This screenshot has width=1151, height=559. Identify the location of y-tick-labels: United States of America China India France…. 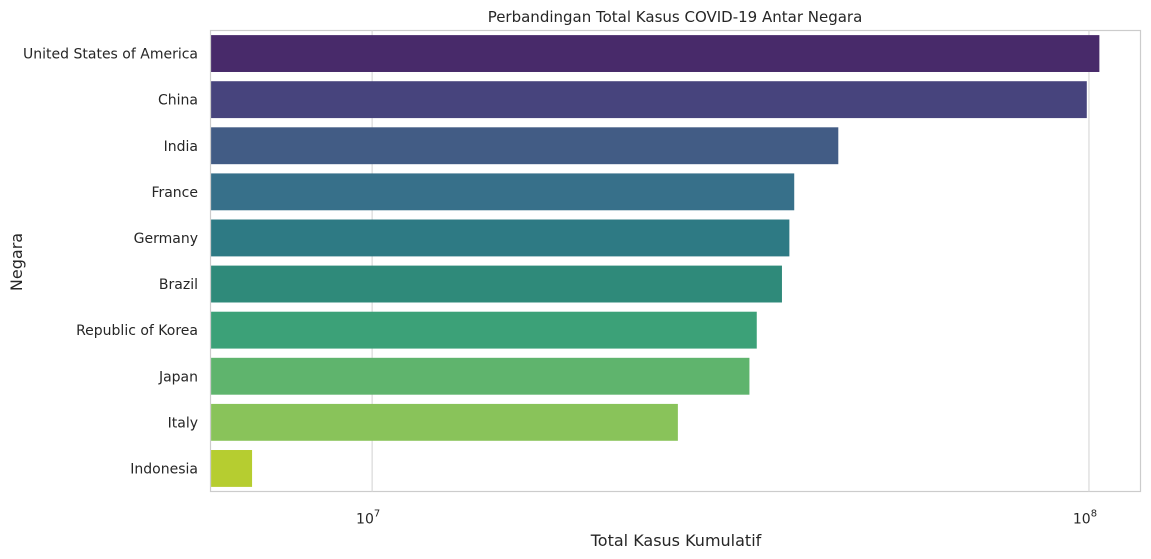
(110, 262).